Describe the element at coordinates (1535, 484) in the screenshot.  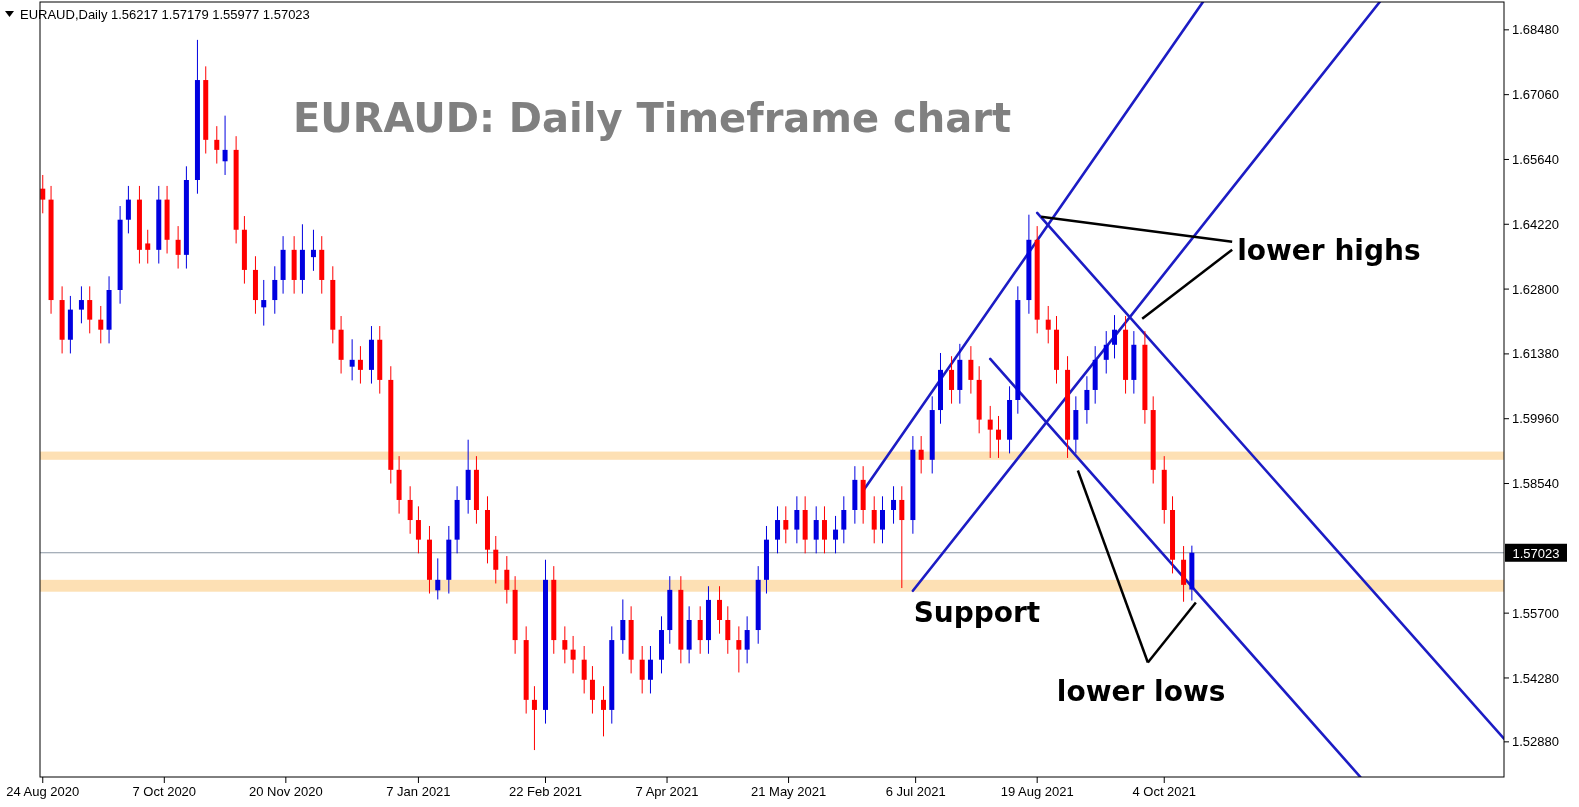
I see `y-tick-label: 1.58540` at that location.